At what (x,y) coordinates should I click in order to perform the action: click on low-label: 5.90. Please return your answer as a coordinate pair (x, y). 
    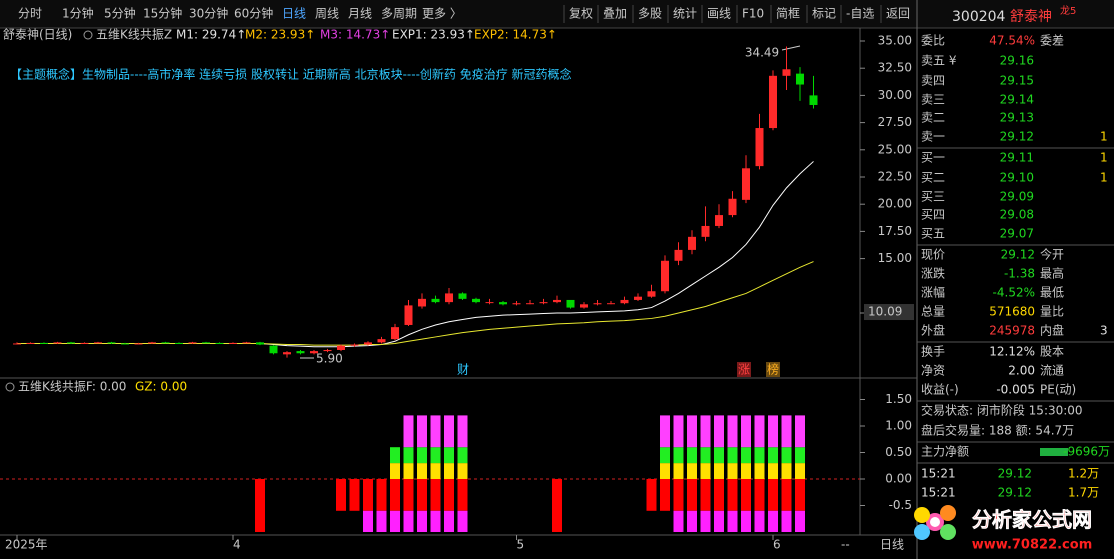
    Looking at the image, I should click on (329, 359).